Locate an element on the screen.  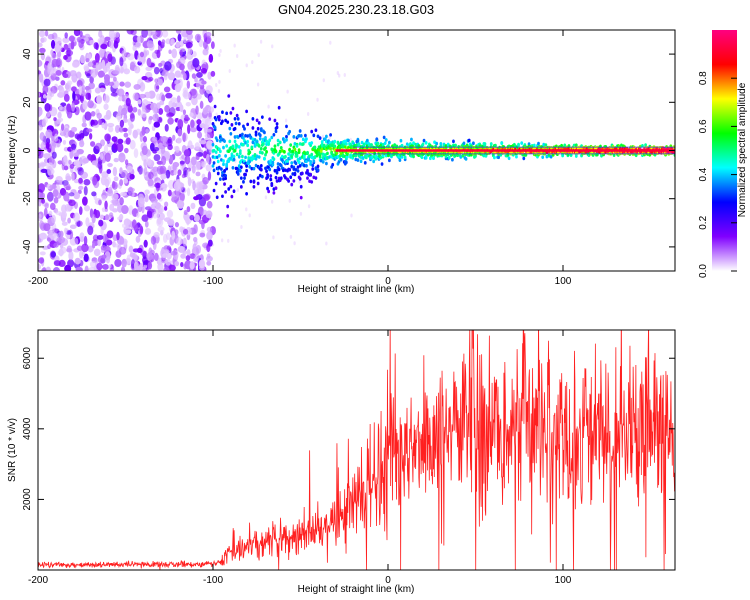
y-tick-label: 4000 is located at coordinates (27, 428).